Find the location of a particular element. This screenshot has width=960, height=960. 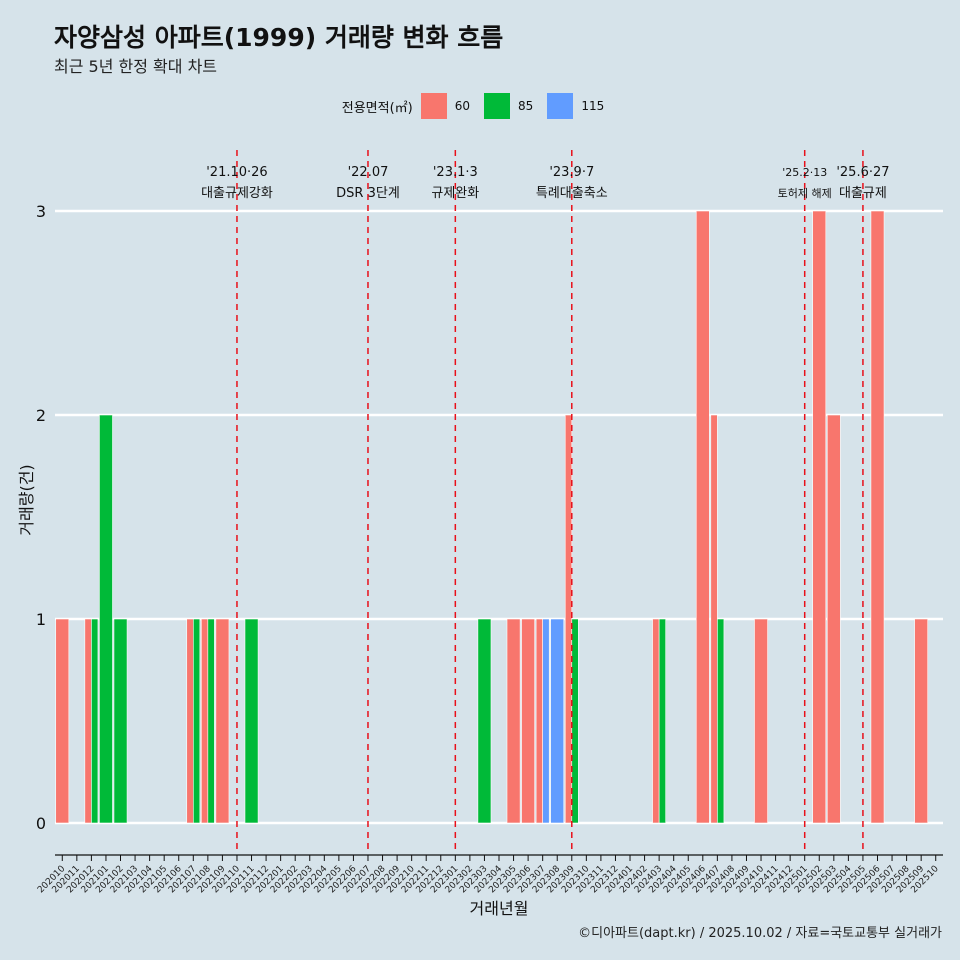

y-tick-label: 0 is located at coordinates (41, 823).